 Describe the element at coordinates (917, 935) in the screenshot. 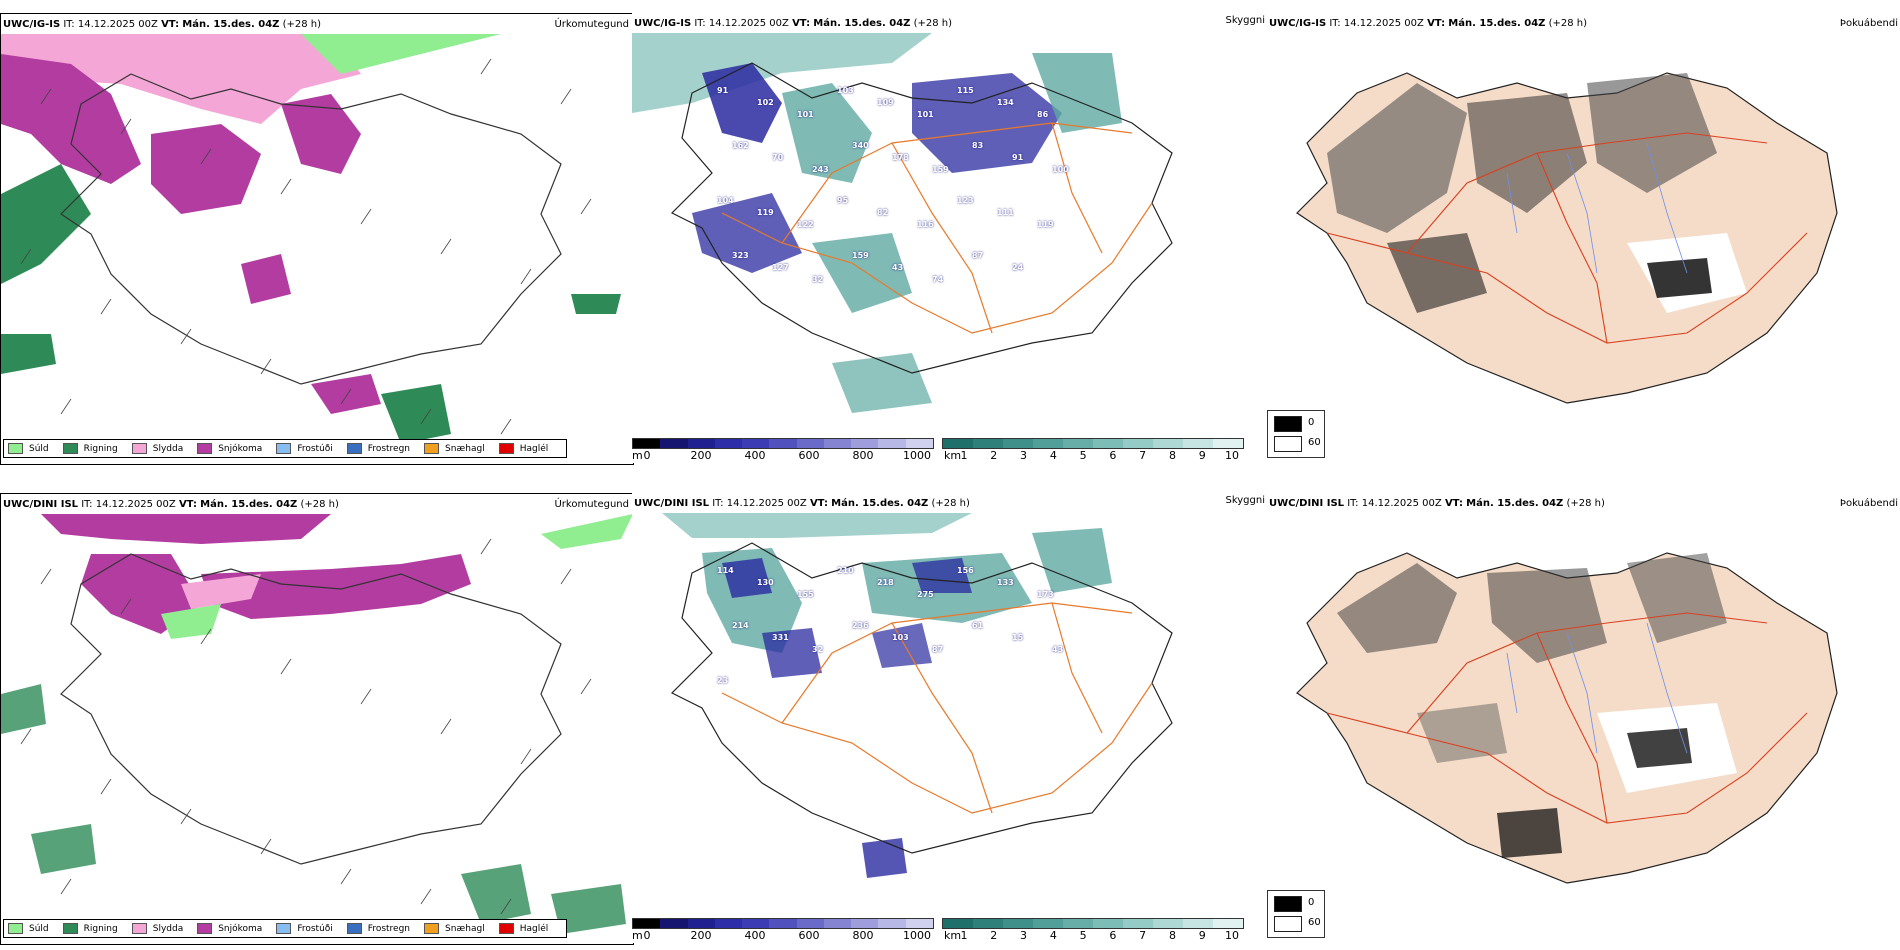

I see `colorbar-tick-label: 1000` at that location.